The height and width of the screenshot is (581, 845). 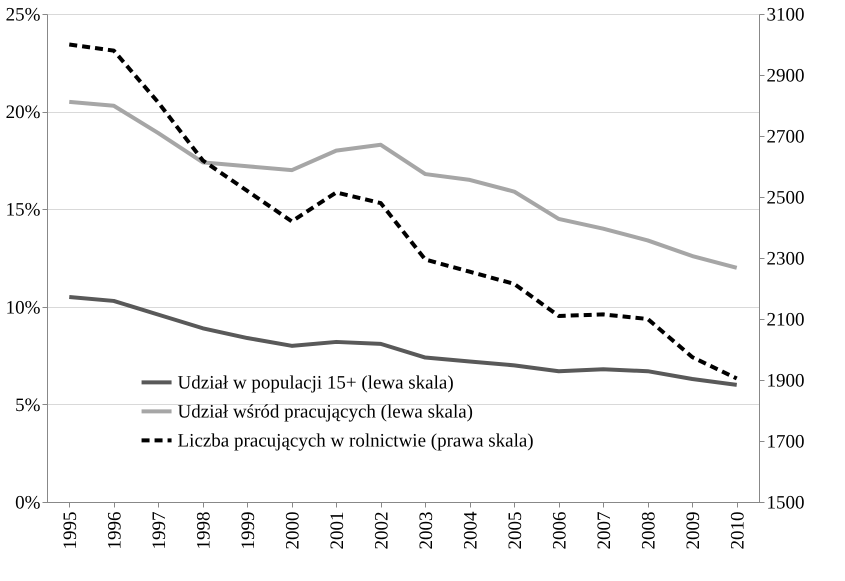 What do you see at coordinates (785, 503) in the screenshot?
I see `y2-tick-label: 1500` at bounding box center [785, 503].